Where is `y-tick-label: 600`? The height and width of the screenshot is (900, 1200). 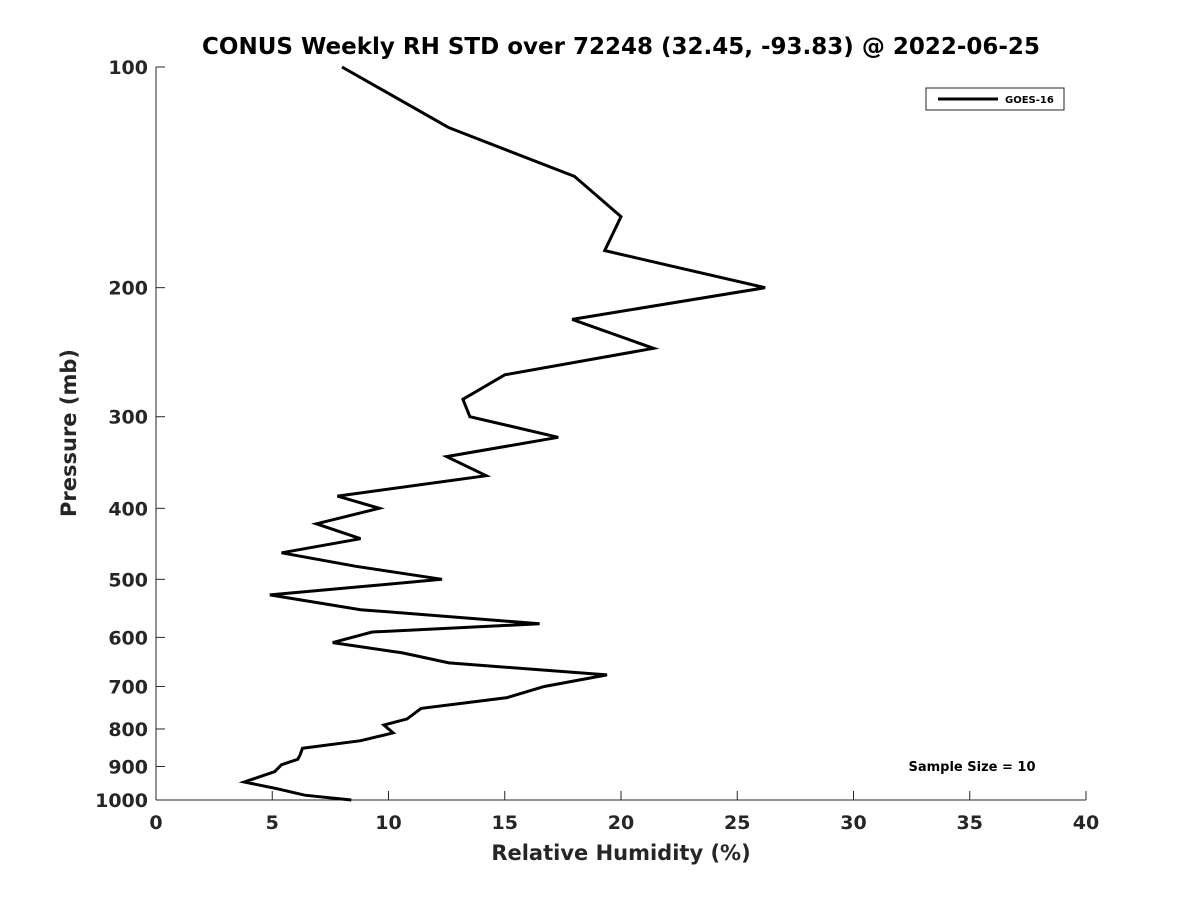 y-tick-label: 600 is located at coordinates (128, 638).